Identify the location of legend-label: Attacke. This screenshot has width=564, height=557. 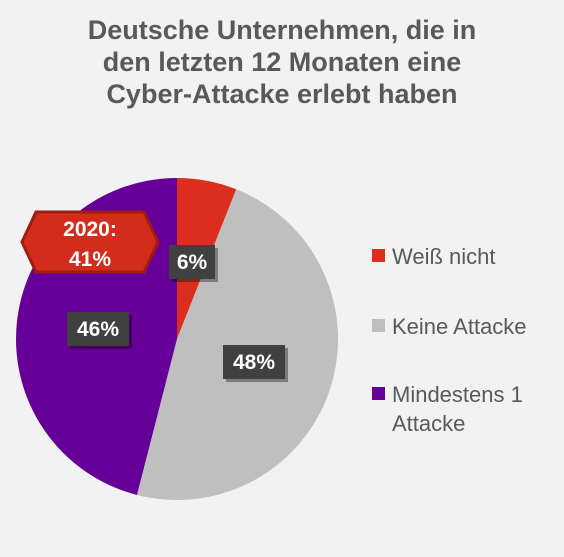
(428, 423).